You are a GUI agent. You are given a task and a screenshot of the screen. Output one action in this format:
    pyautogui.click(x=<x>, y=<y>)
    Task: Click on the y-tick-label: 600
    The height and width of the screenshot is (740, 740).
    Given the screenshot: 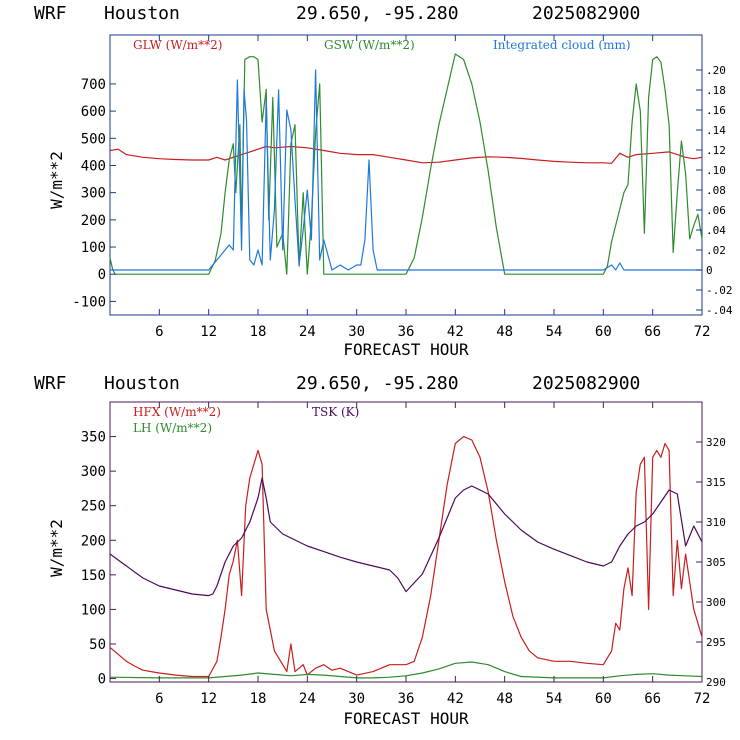 What is the action you would take?
    pyautogui.click(x=93, y=112)
    